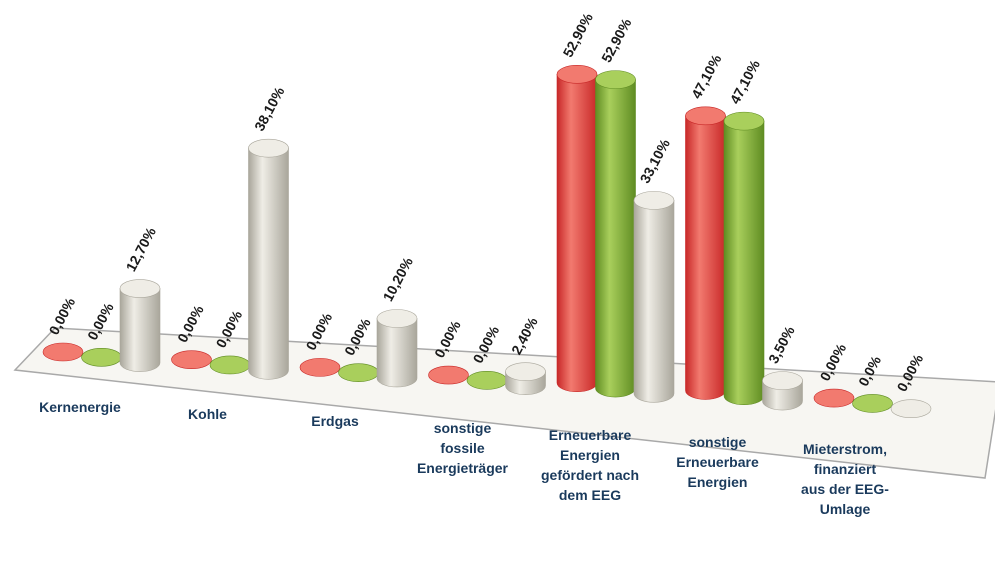 Image resolution: width=995 pixels, height=572 pixels. Describe the element at coordinates (834, 398) in the screenshot. I see `bar-mieterstrom-s1` at that location.